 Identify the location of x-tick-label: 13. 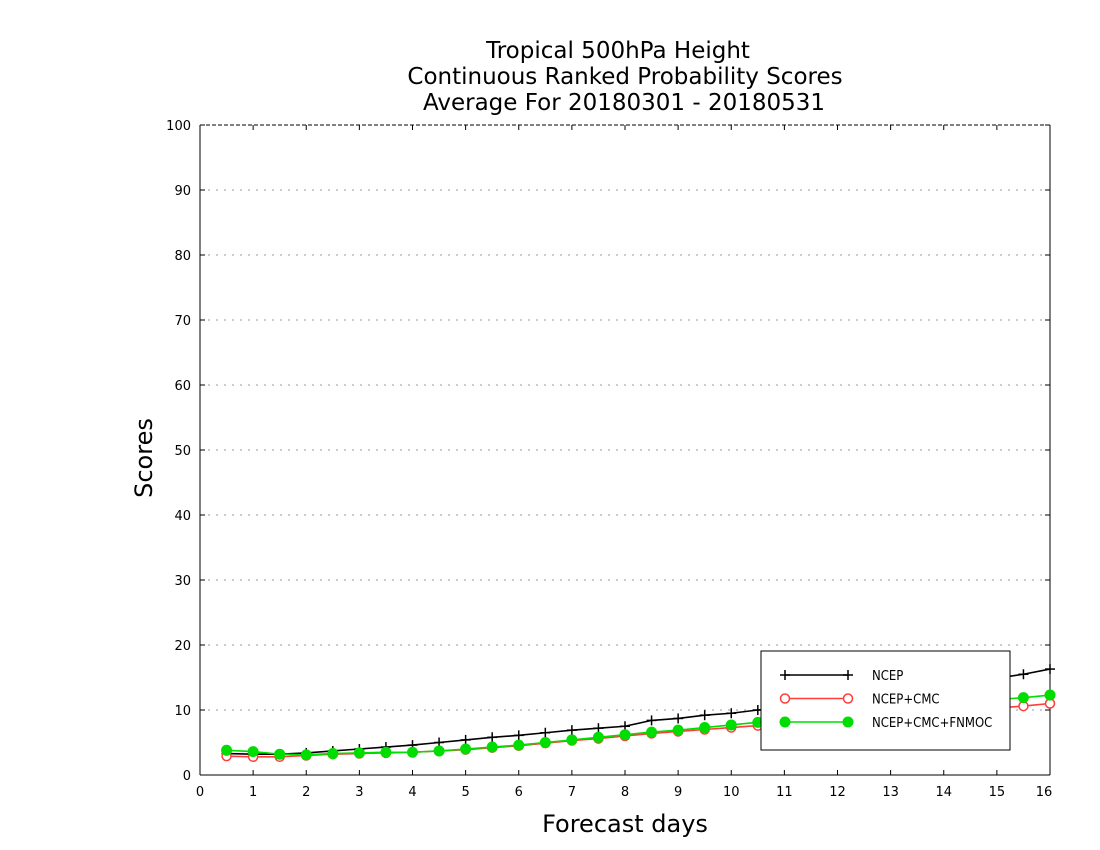
(890, 792).